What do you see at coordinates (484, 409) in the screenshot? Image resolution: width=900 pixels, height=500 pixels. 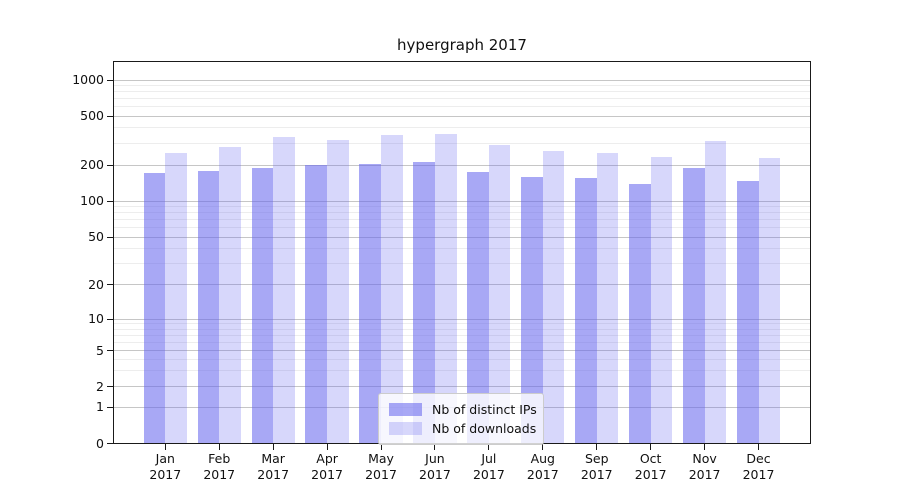 I see `legend-label: Nb of distinct IPs` at bounding box center [484, 409].